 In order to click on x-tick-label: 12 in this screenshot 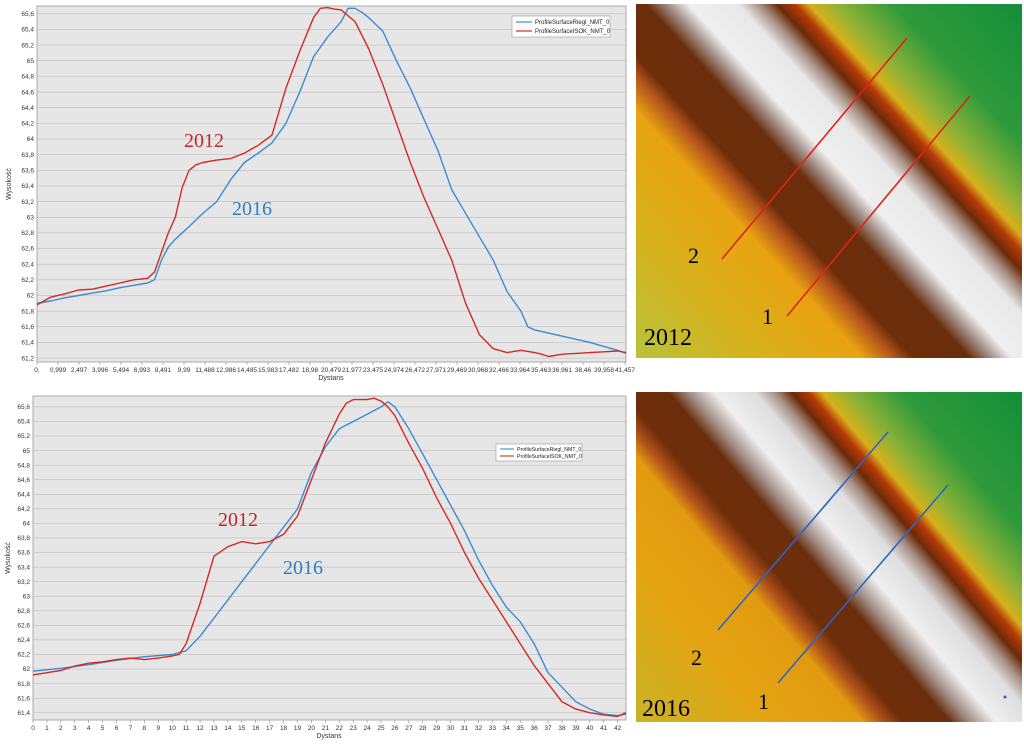, I will do `click(200, 728)`.